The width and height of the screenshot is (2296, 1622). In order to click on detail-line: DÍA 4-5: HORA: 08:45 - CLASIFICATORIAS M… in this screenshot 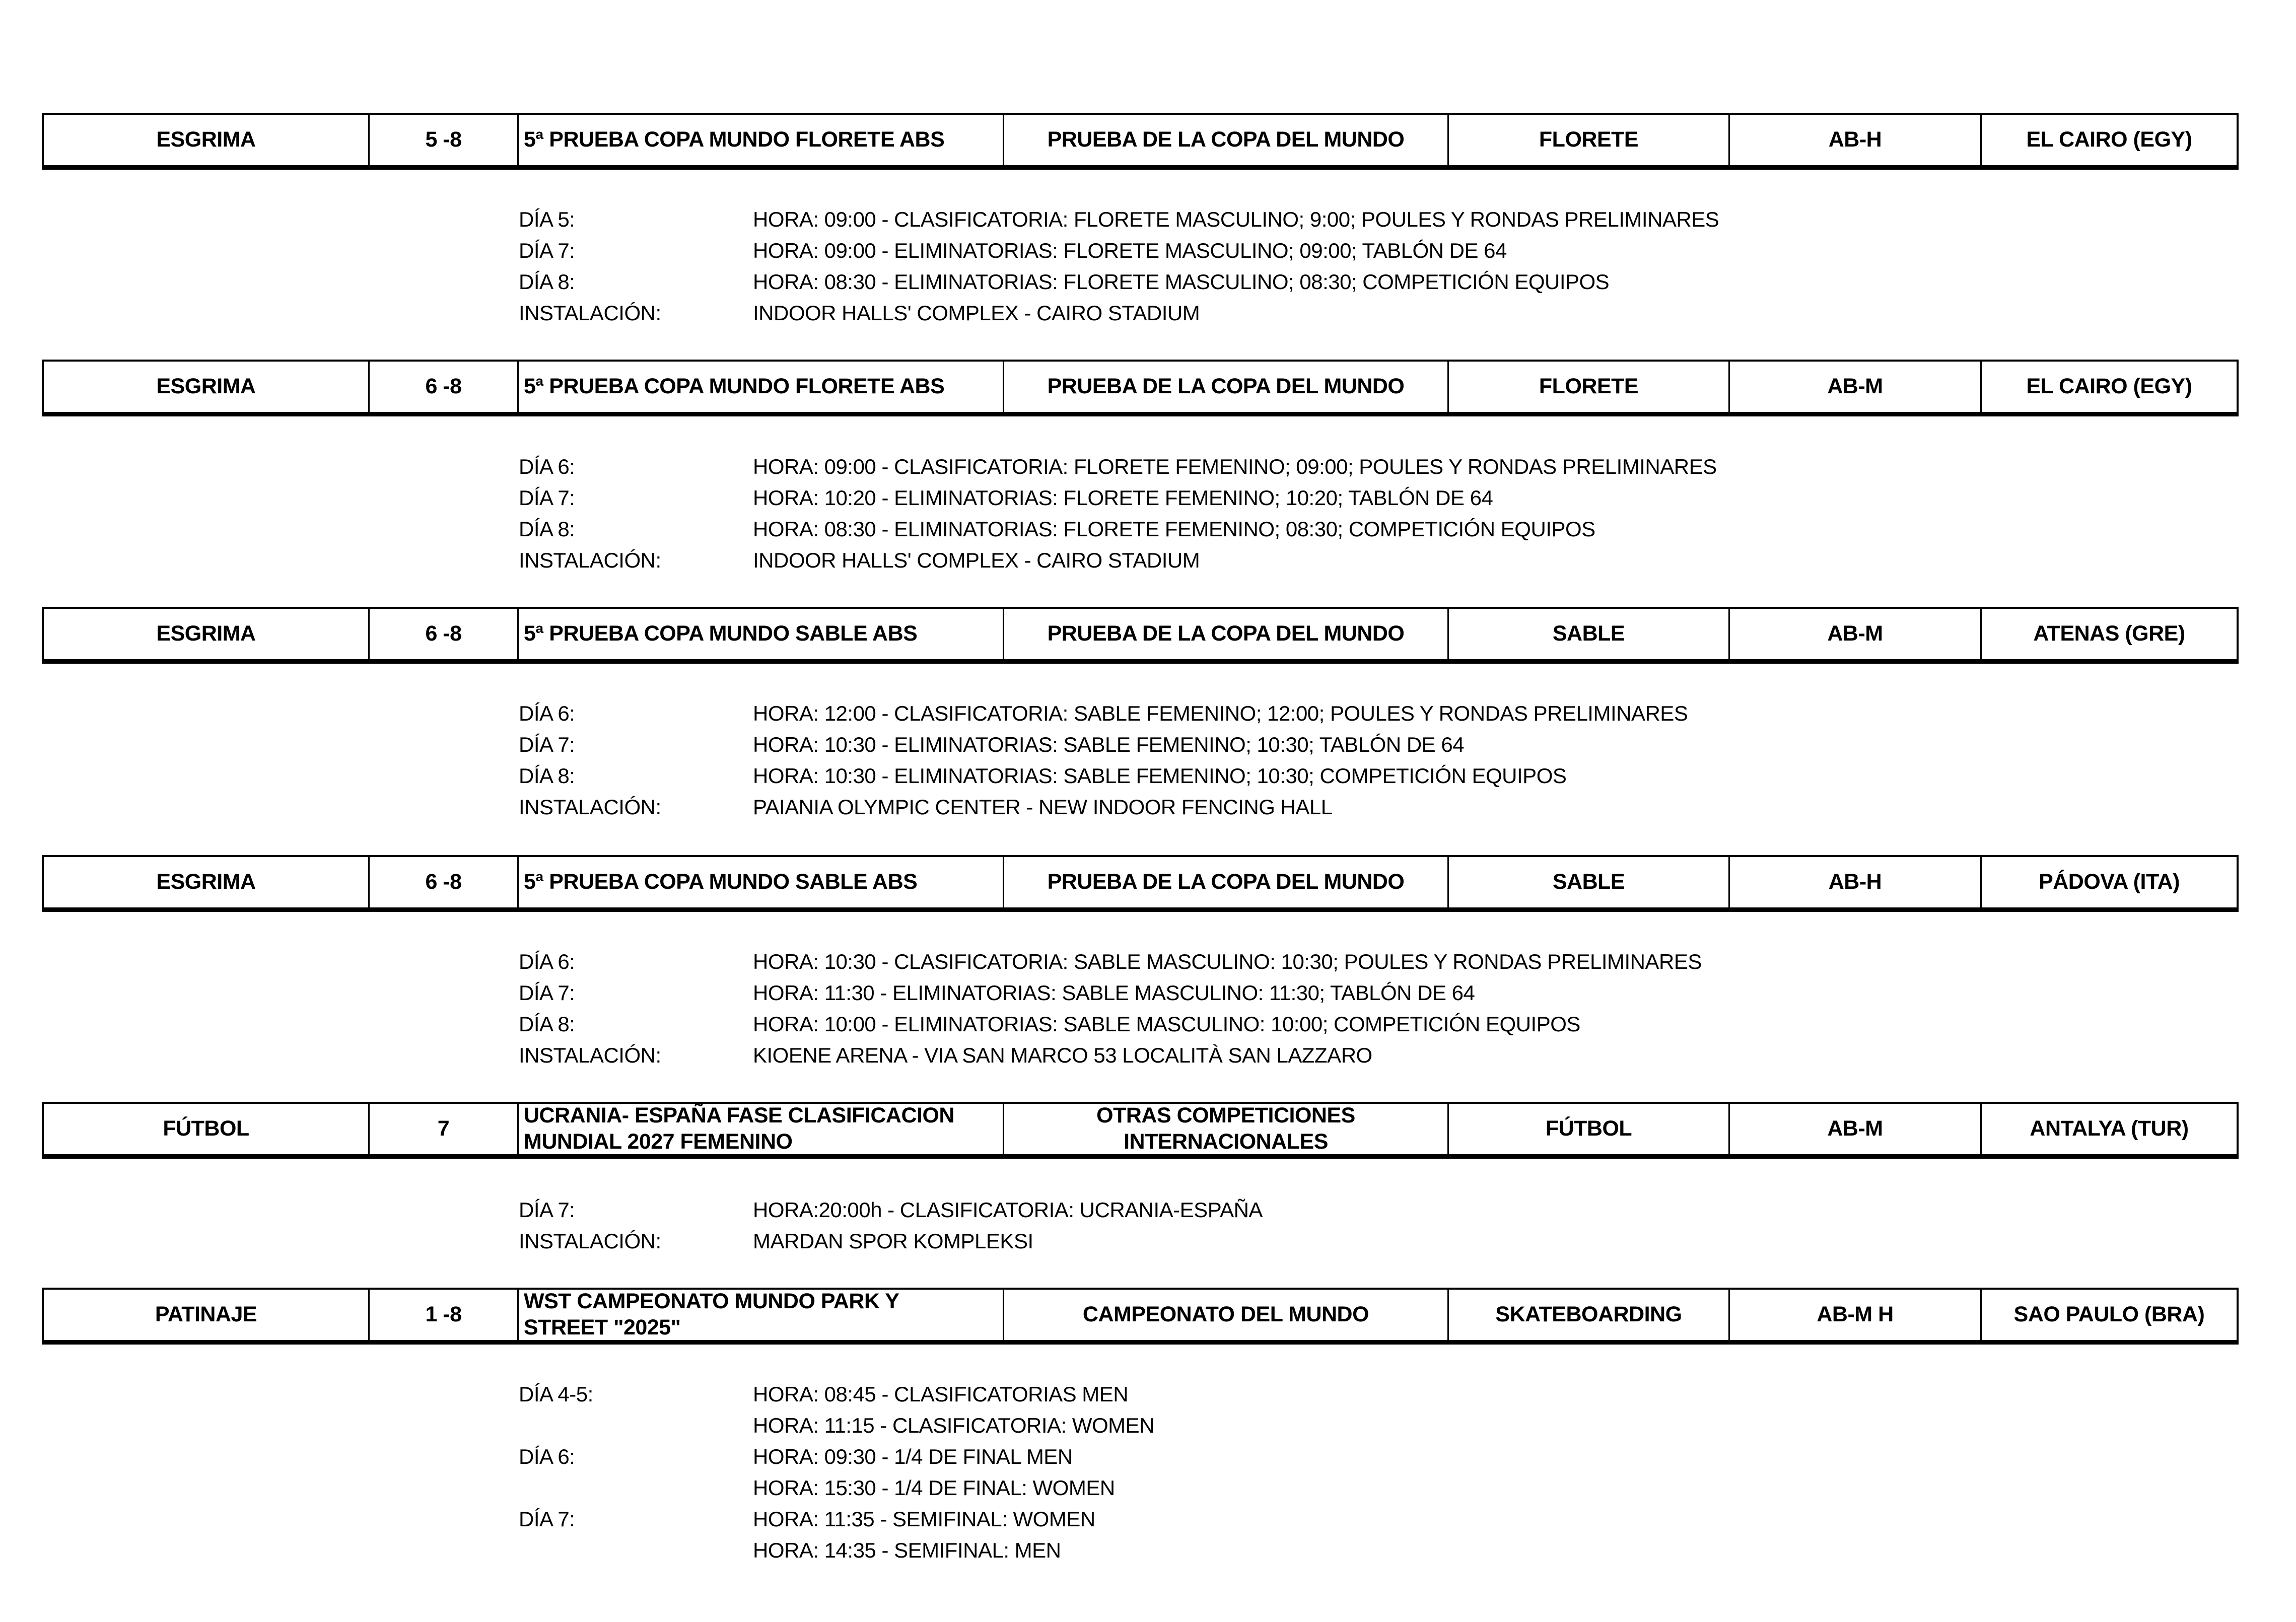, I will do `click(1385, 1397)`.